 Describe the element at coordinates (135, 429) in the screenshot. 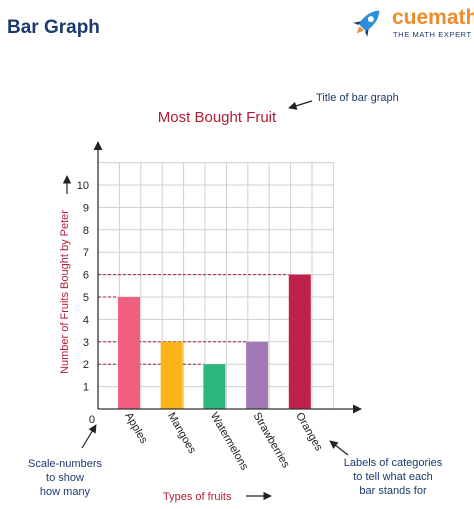

I see `category-label-apples: Apples` at that location.